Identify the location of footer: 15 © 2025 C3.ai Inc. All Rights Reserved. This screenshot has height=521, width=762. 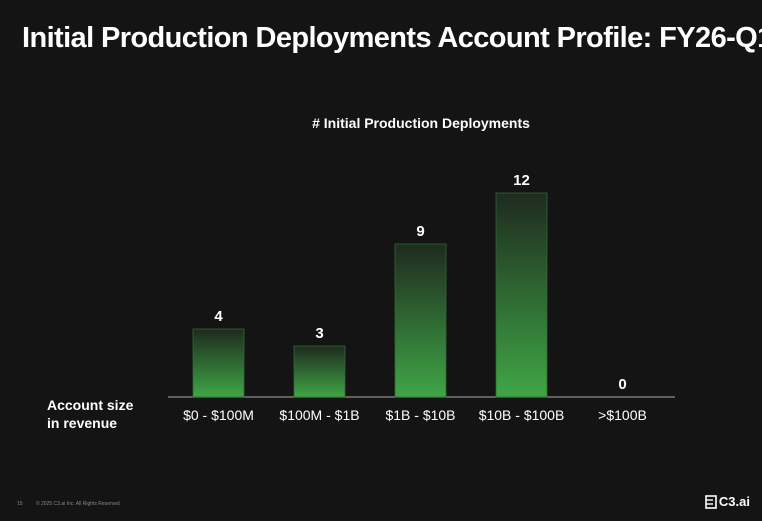
(68, 504).